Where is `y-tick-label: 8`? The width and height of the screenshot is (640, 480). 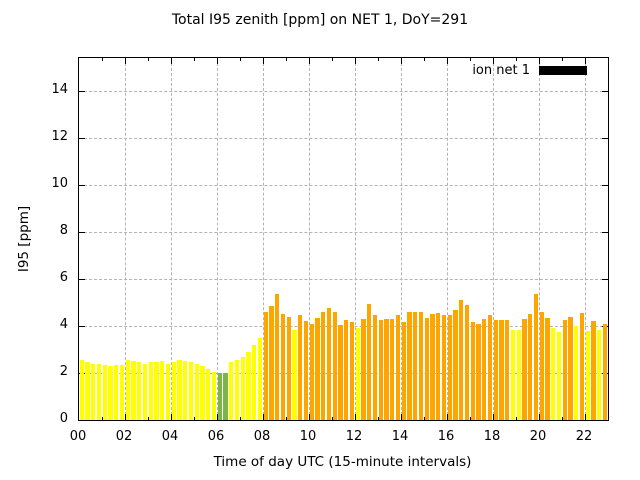 y-tick-label: 8 is located at coordinates (63, 230).